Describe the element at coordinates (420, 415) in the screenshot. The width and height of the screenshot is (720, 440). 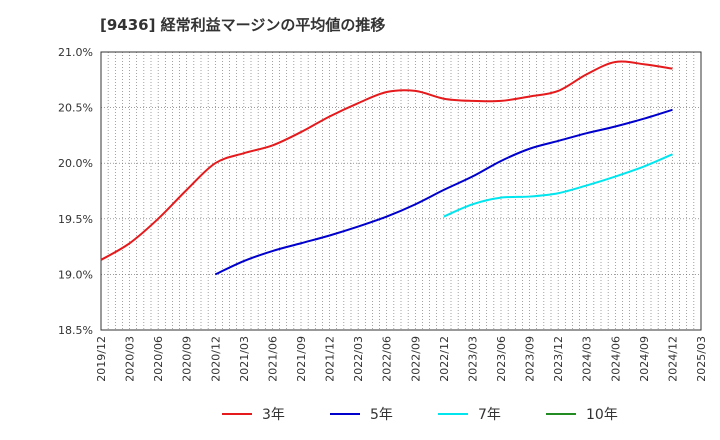
I see `legend: 3年 5年 7年 10年` at that location.